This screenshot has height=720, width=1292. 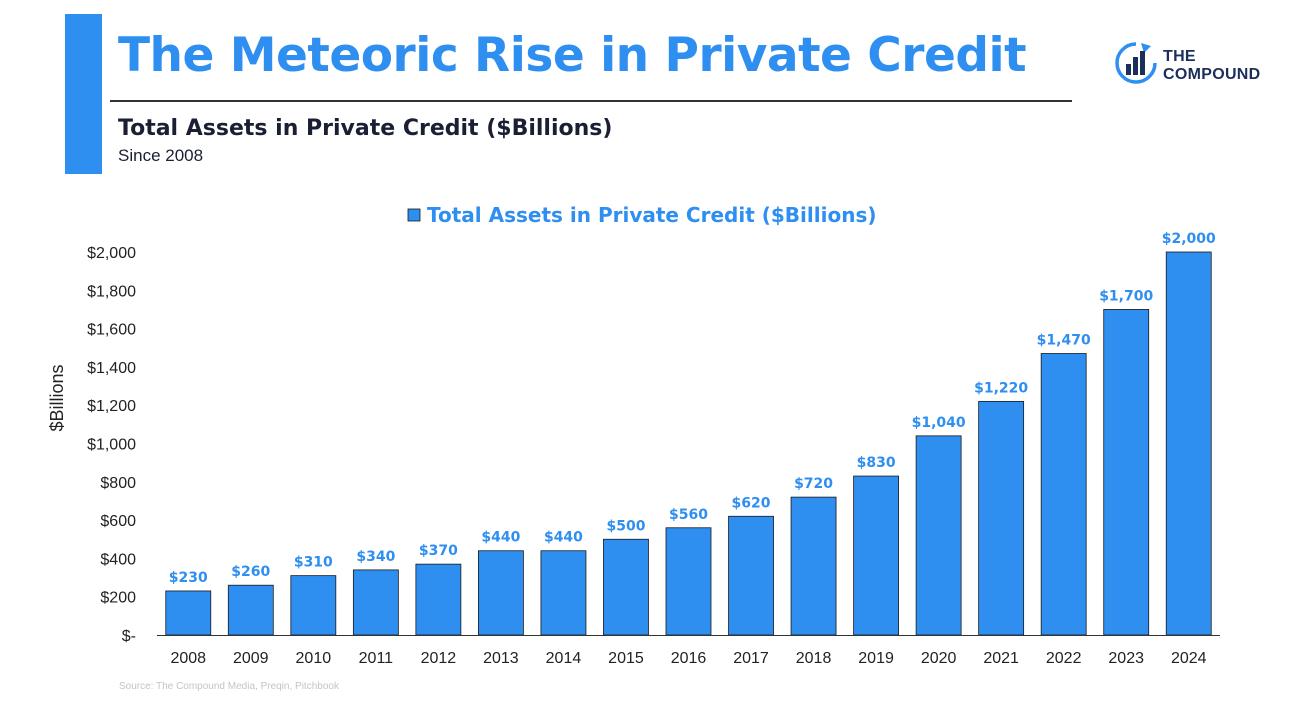 What do you see at coordinates (250, 572) in the screenshot?
I see `data-label: $260` at bounding box center [250, 572].